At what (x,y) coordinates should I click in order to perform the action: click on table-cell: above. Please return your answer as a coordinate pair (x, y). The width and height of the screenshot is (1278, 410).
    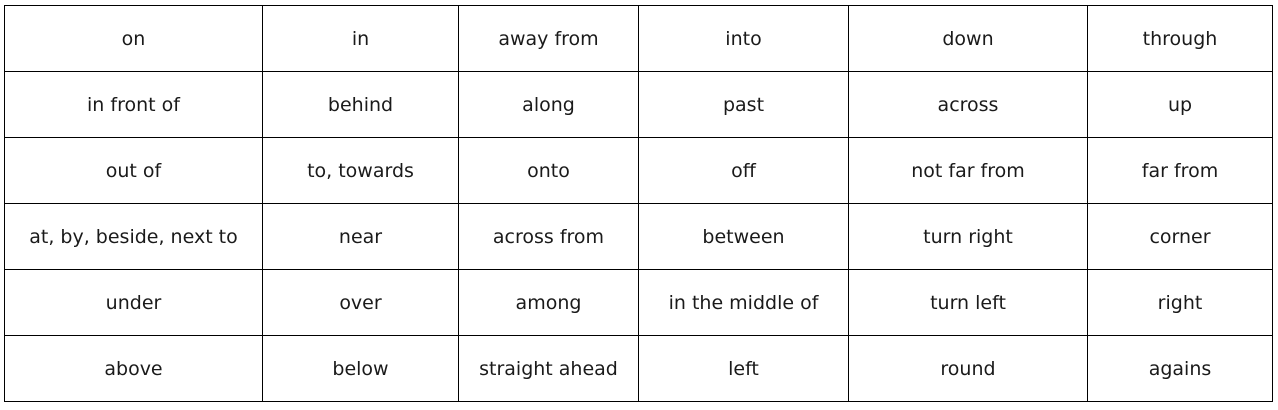
    Looking at the image, I should click on (133, 368).